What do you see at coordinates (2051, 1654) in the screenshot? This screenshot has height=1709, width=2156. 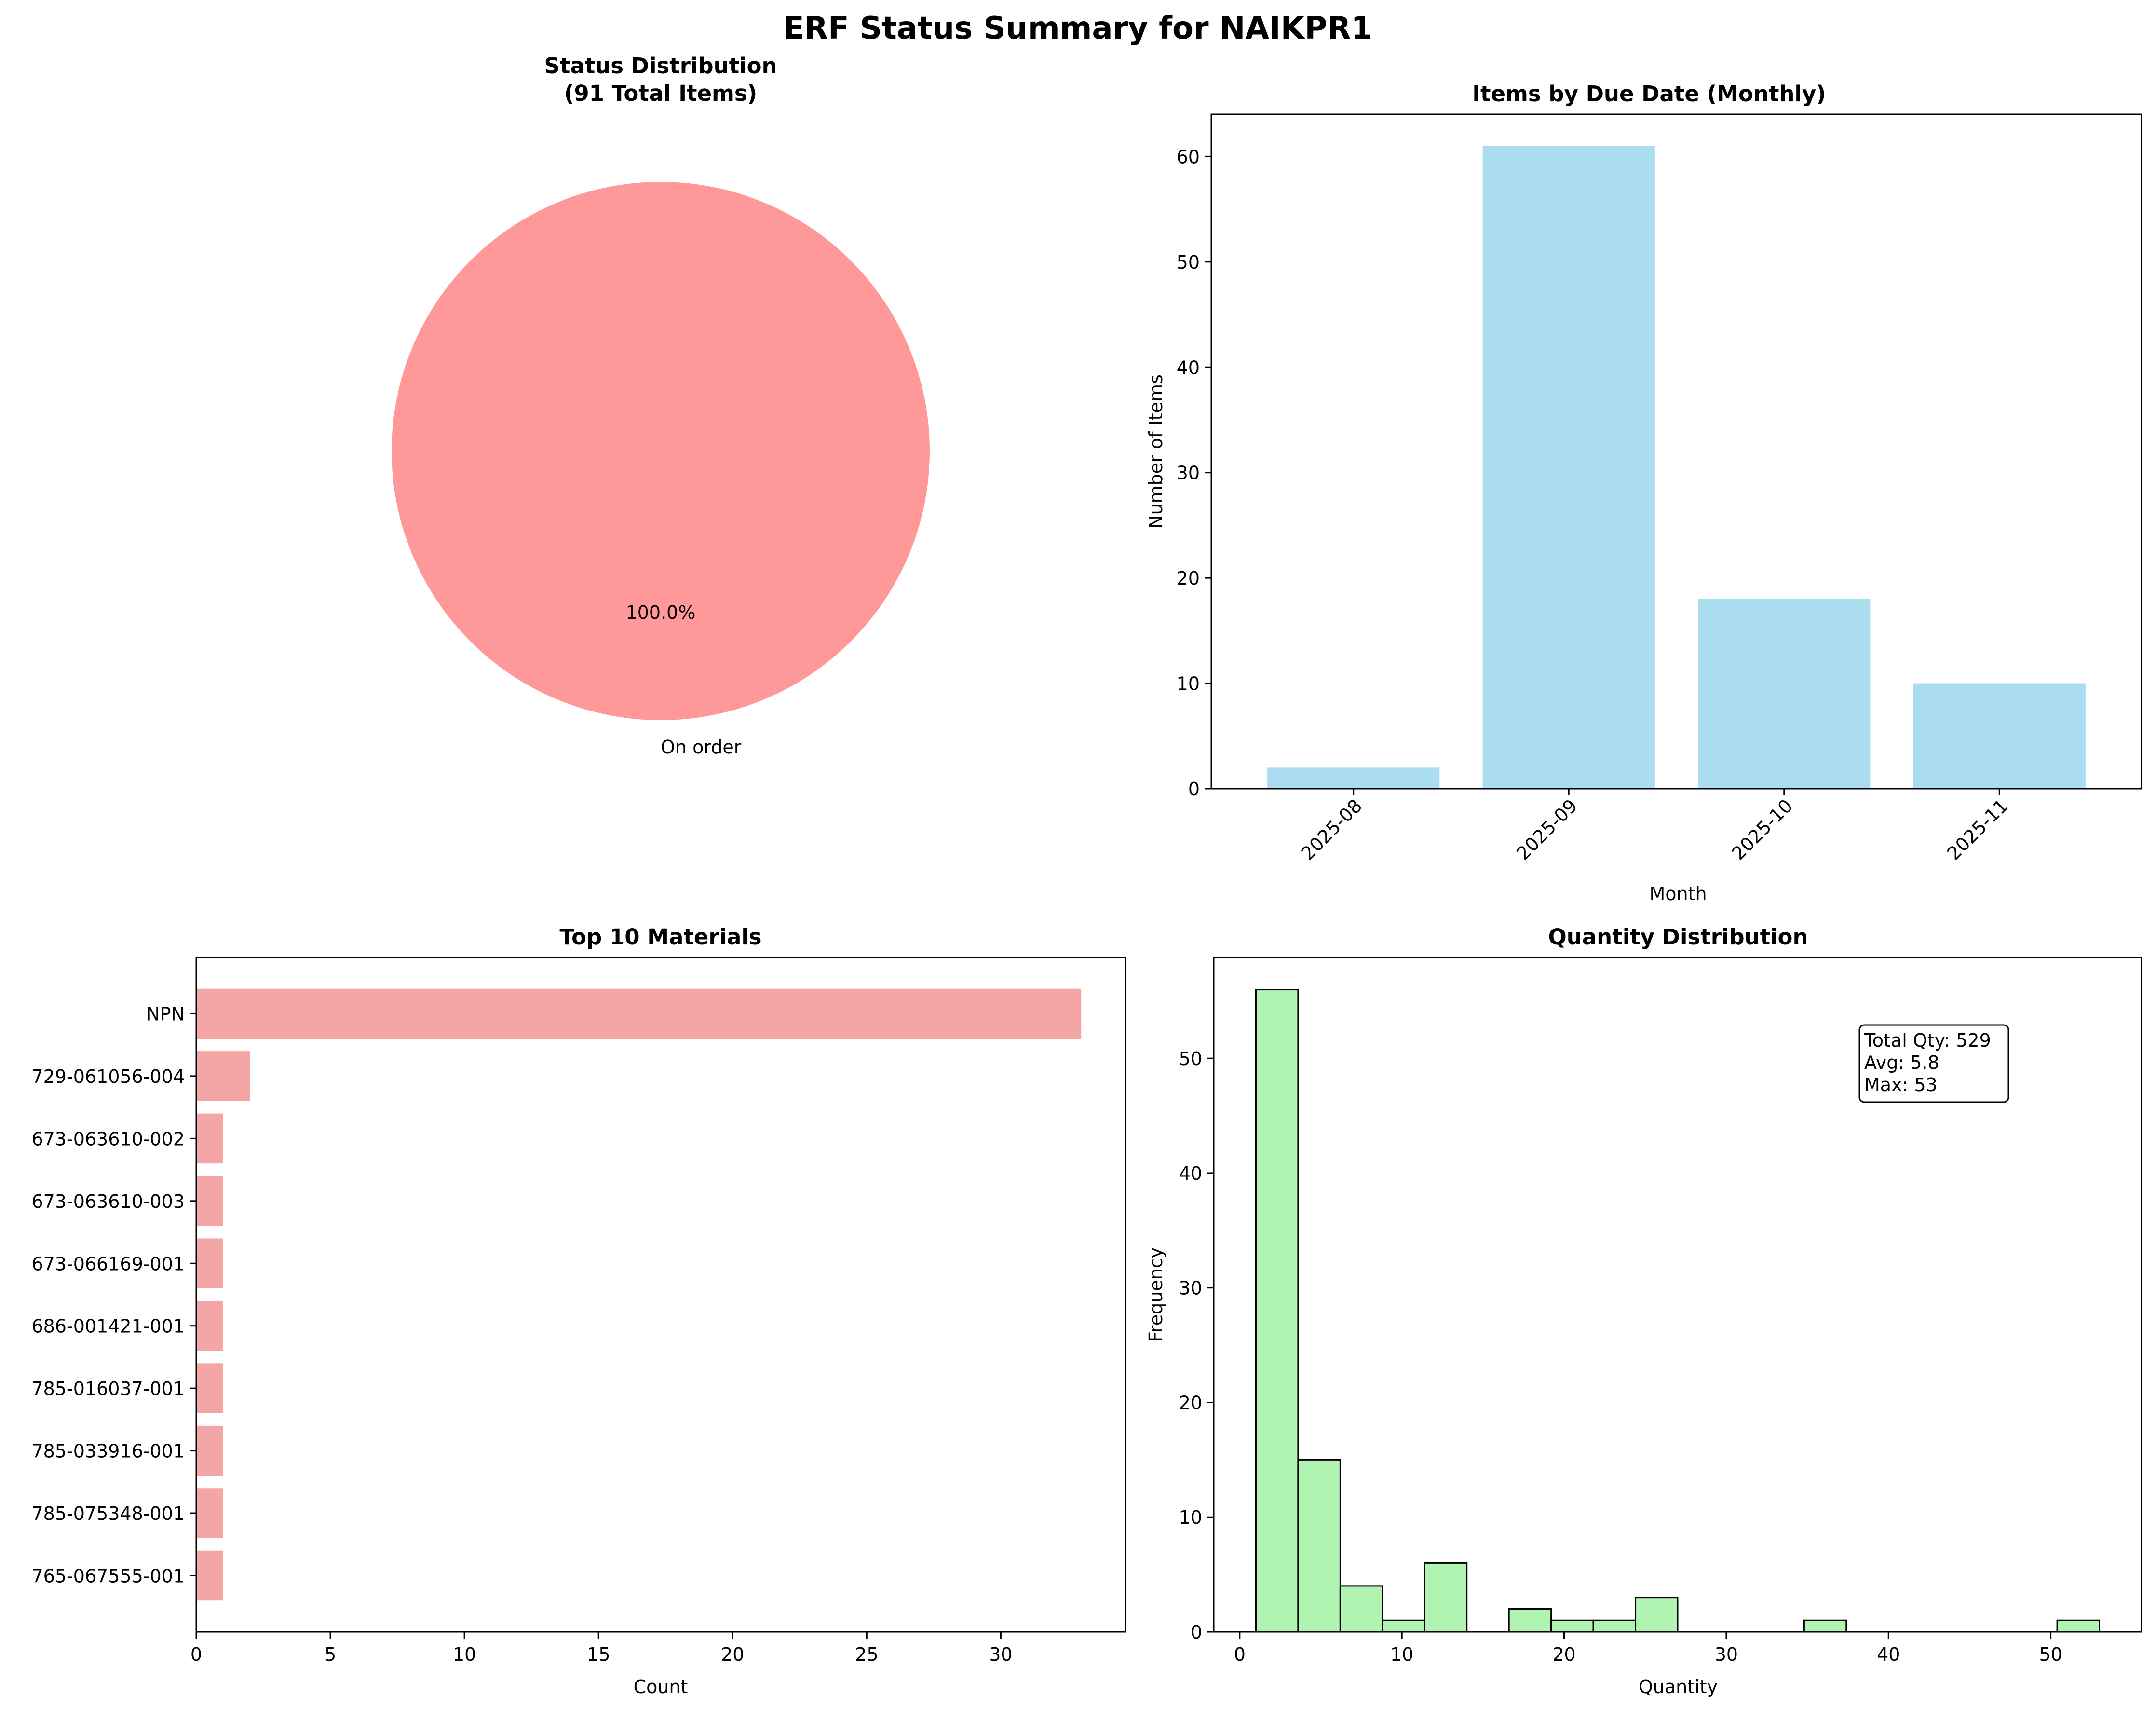 I see `histogram-x-tick-label: 50` at bounding box center [2051, 1654].